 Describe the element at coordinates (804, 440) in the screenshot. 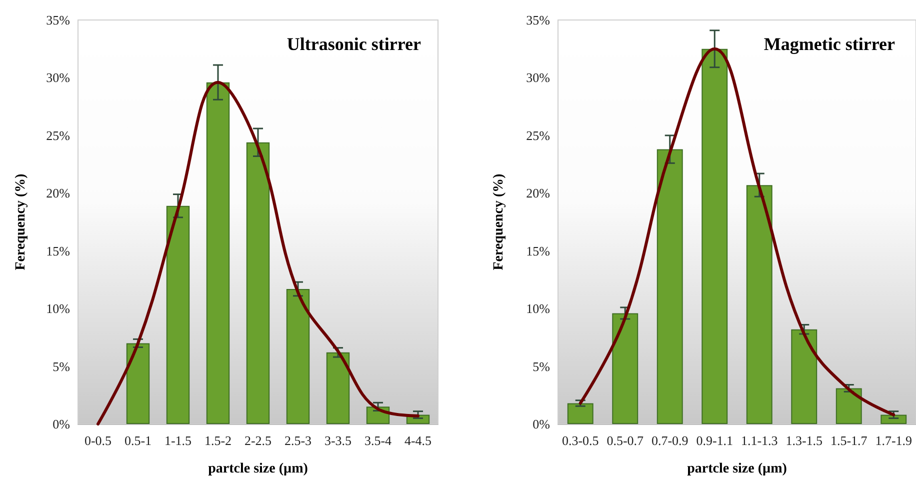

I see `x-tick-label: 1.3-1.5` at that location.